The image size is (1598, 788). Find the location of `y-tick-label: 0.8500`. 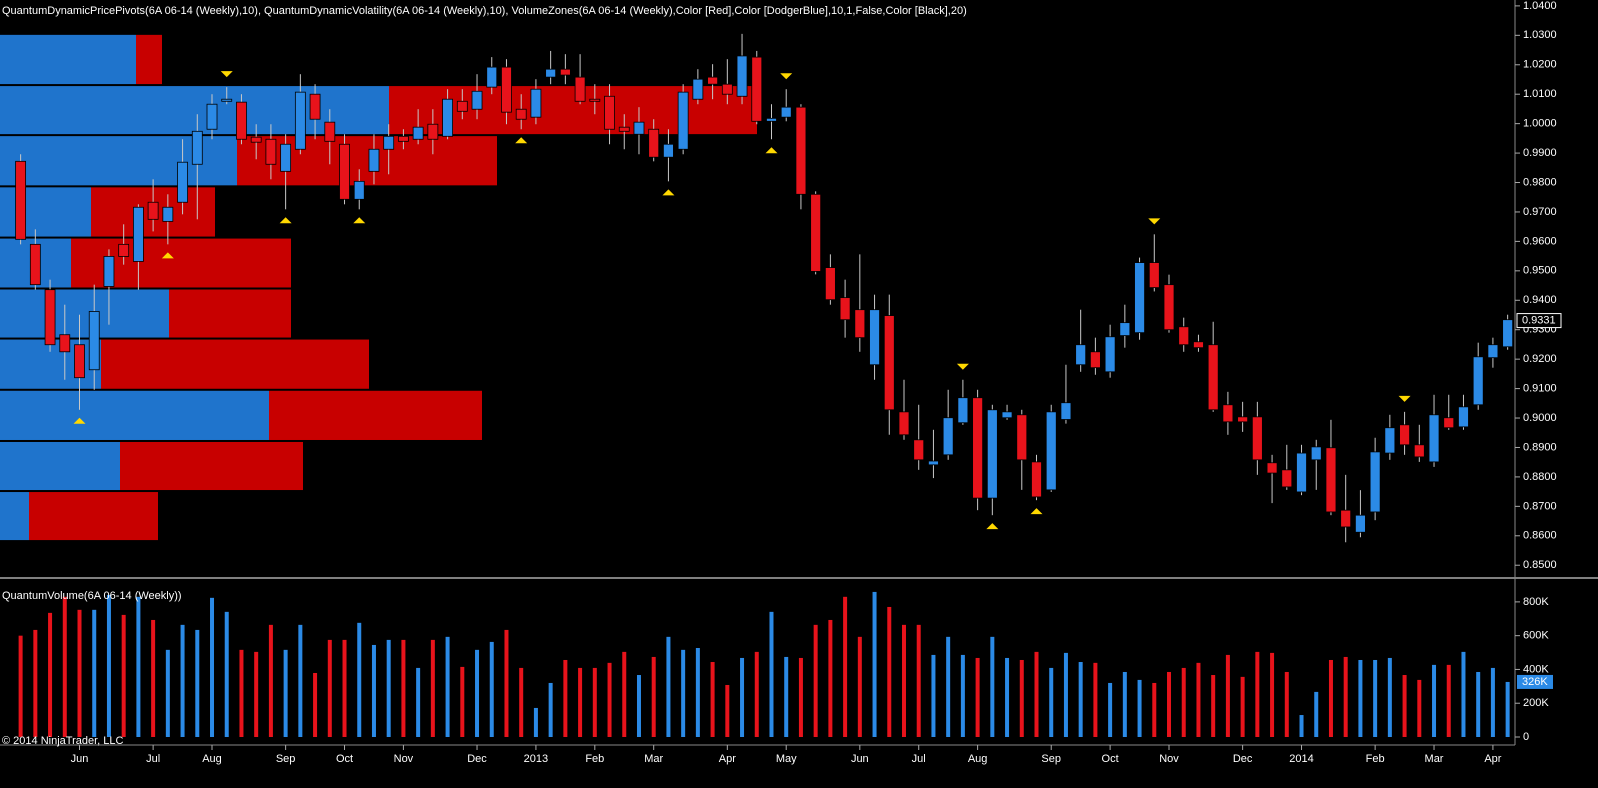

y-tick-label: 0.8500 is located at coordinates (1540, 565).